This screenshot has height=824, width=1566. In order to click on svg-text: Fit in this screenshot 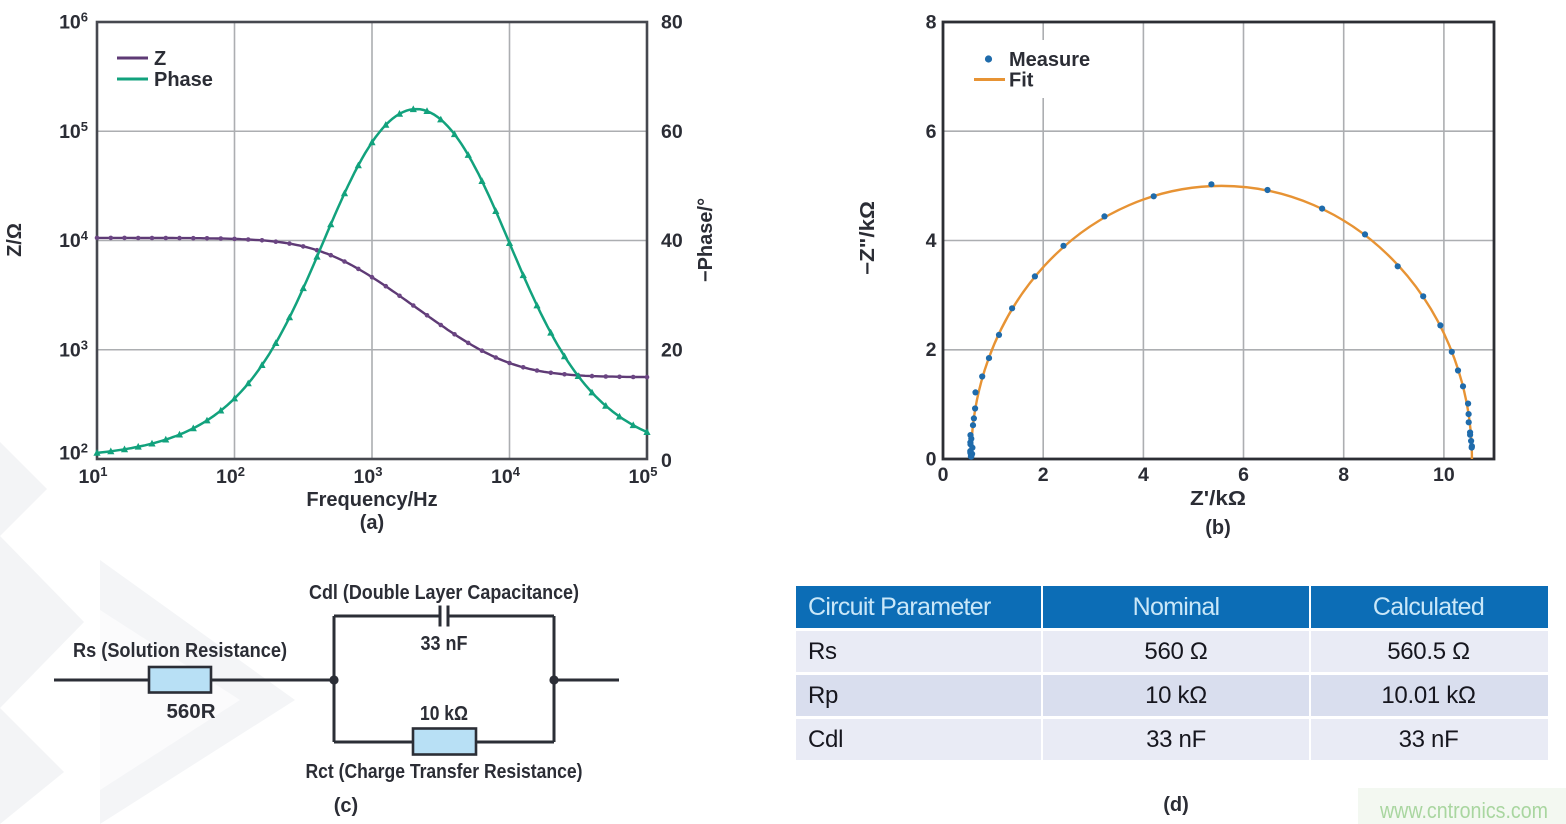, I will do `click(1021, 81)`.